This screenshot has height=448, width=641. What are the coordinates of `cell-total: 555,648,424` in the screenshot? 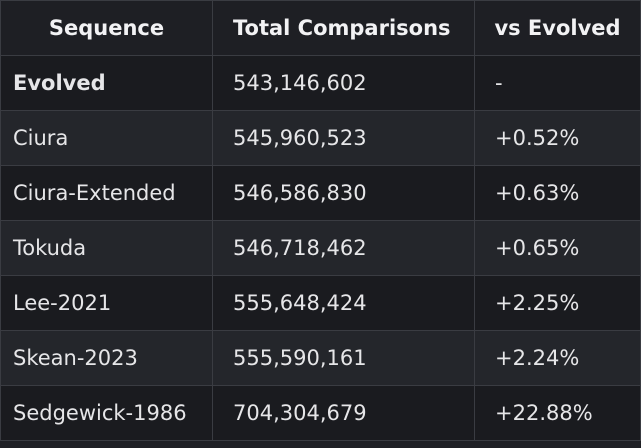 It's located at (343, 303).